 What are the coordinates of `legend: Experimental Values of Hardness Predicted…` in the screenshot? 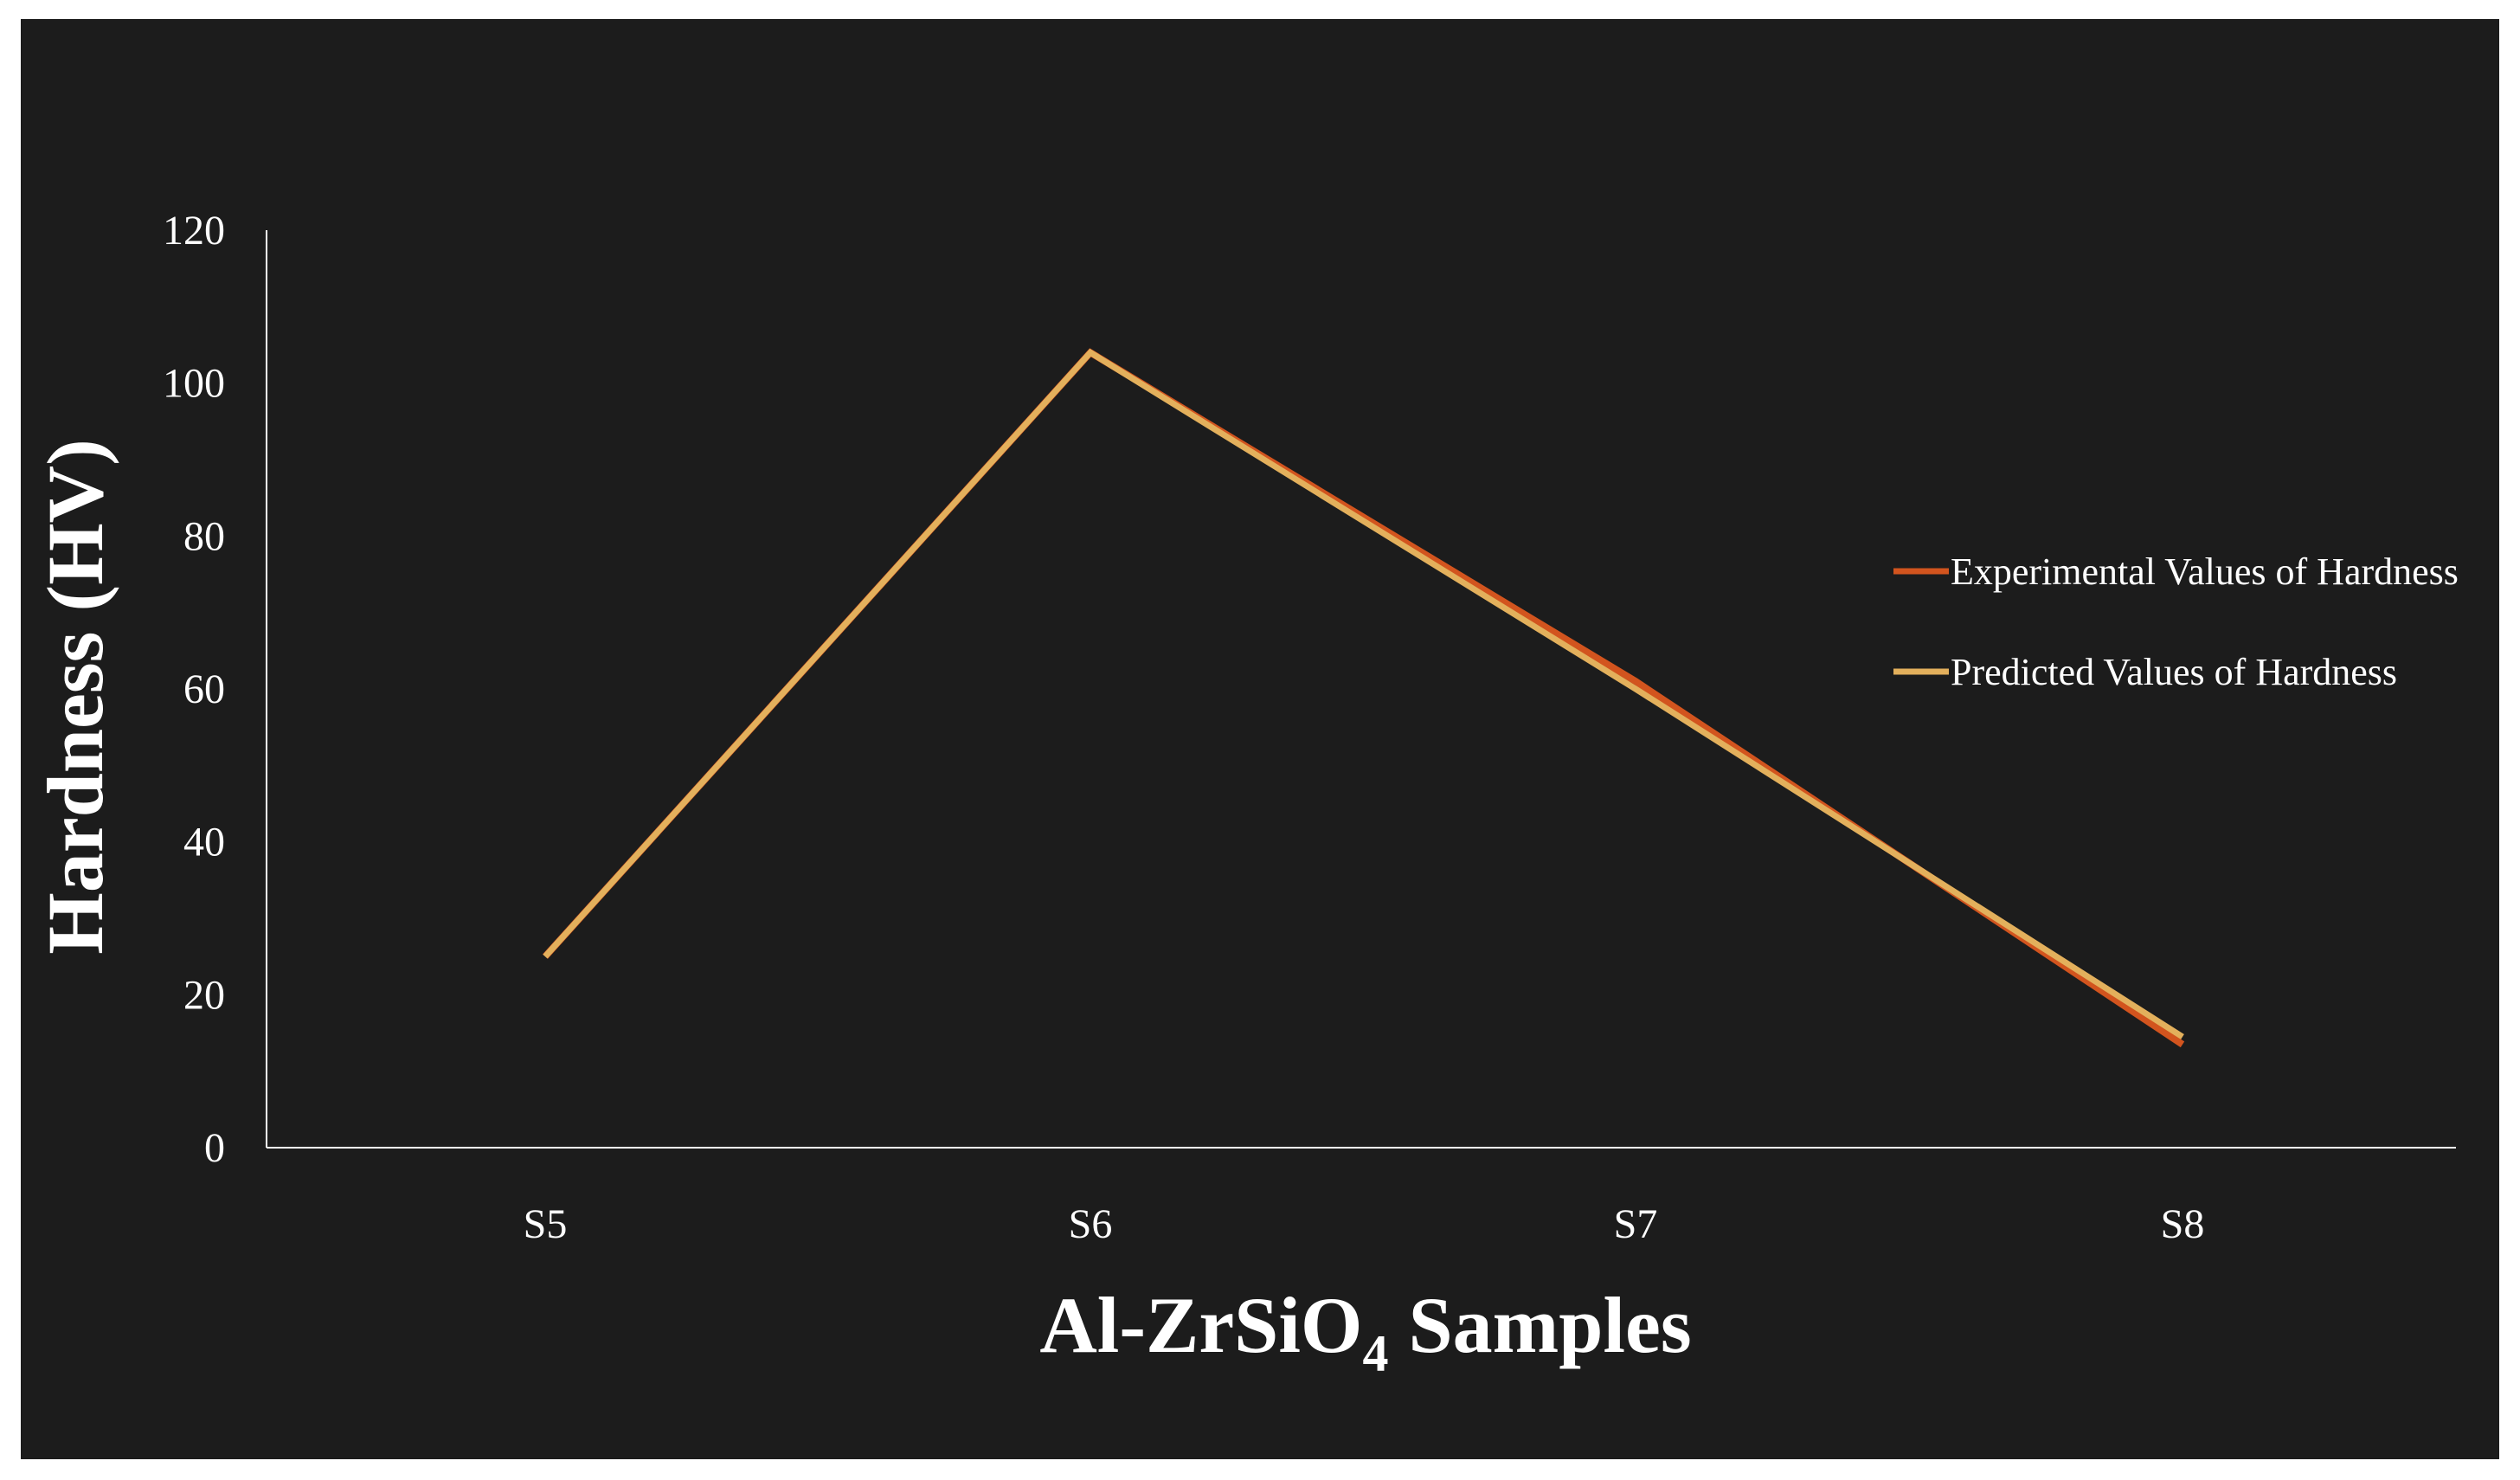 It's located at (2176, 621).